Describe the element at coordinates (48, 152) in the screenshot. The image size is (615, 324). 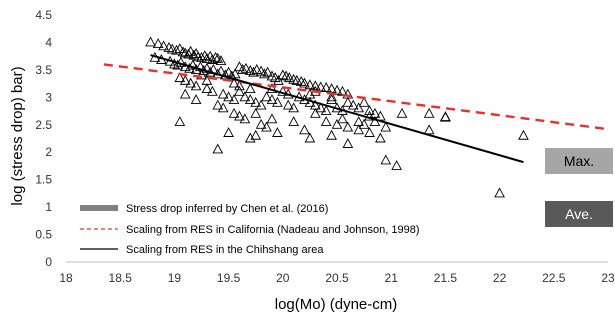
I see `y-tick-label: 2` at that location.